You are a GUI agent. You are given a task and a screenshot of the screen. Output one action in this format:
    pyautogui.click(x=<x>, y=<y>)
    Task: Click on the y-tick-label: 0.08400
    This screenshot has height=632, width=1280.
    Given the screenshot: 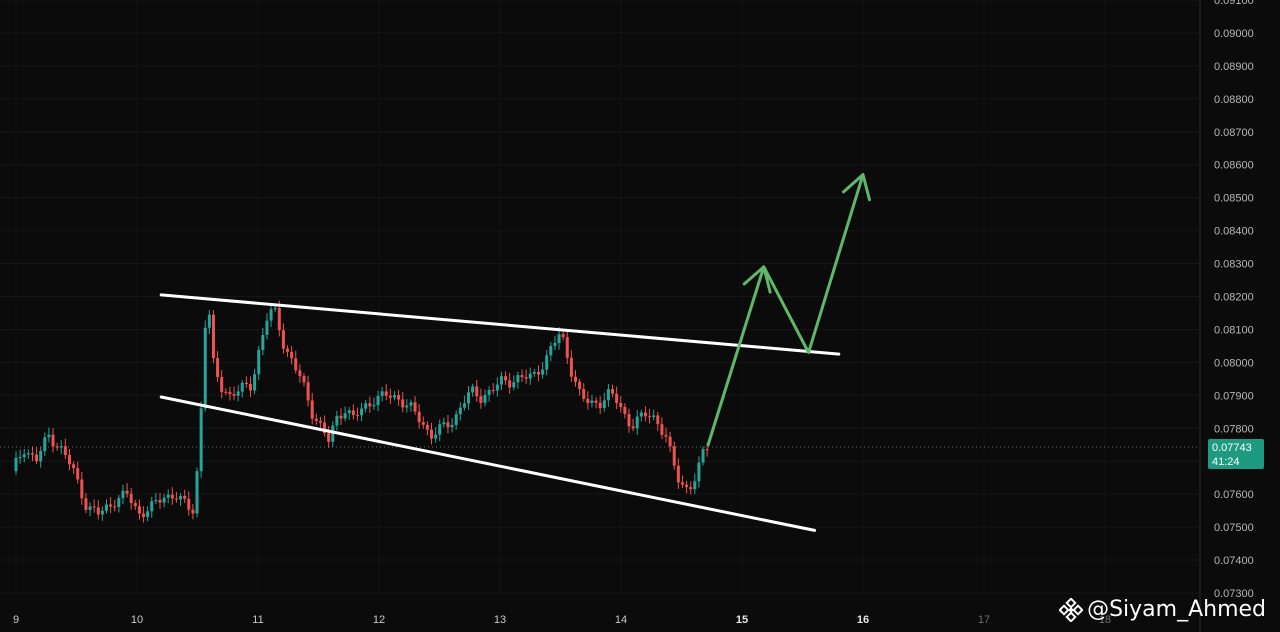 What is the action you would take?
    pyautogui.click(x=1234, y=232)
    